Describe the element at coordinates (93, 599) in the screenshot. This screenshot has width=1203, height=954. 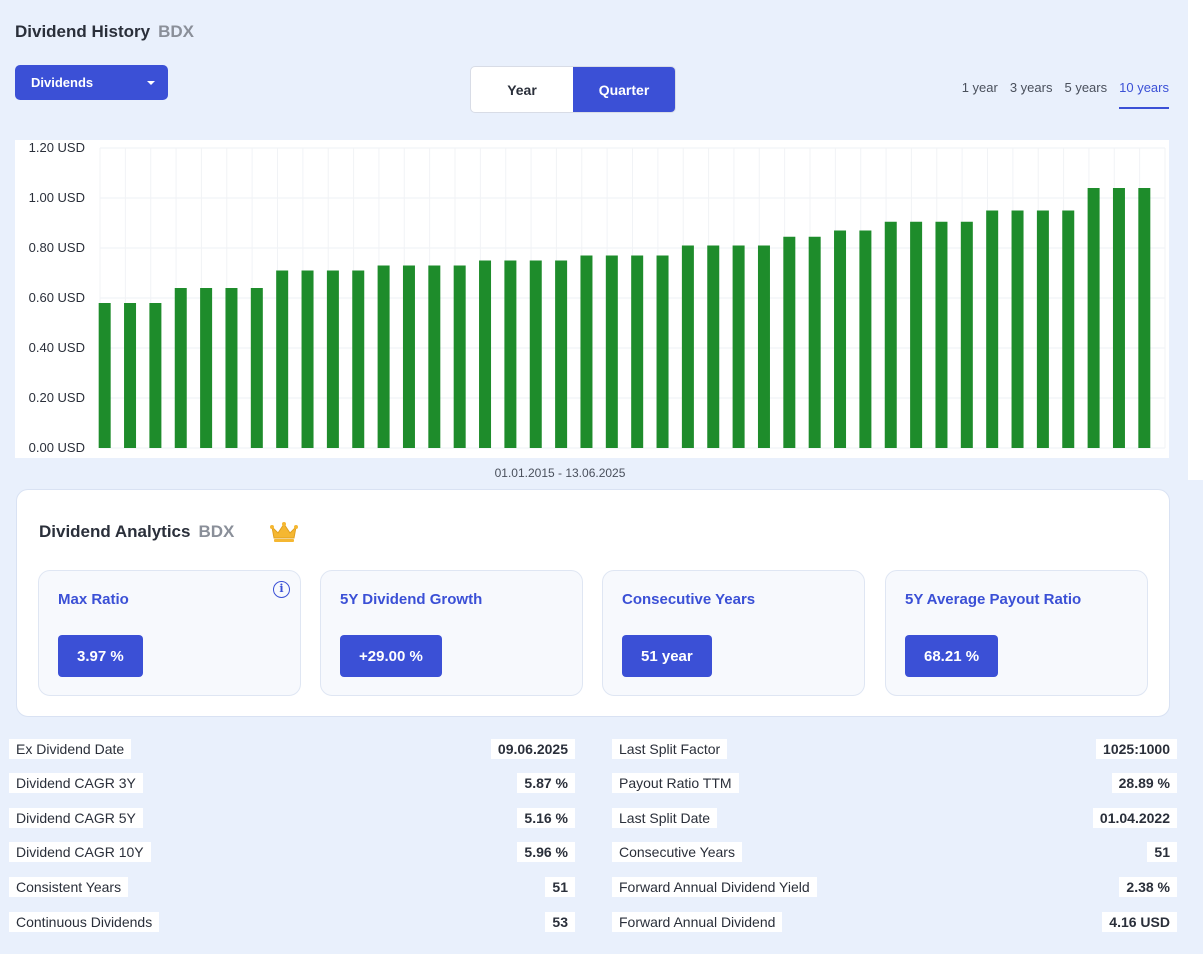
I see `card-label: Max Ratio` at that location.